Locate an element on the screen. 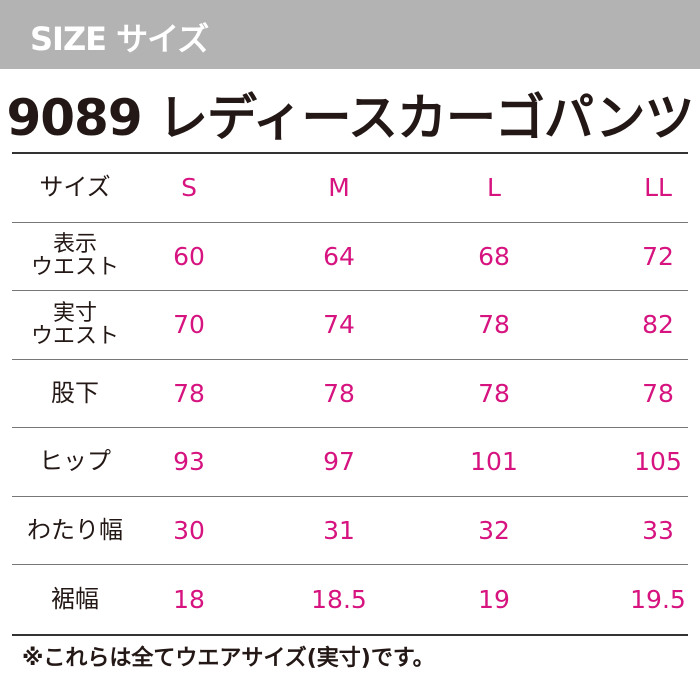 The height and width of the screenshot is (700, 700). row-value: 18.5 is located at coordinates (339, 599).